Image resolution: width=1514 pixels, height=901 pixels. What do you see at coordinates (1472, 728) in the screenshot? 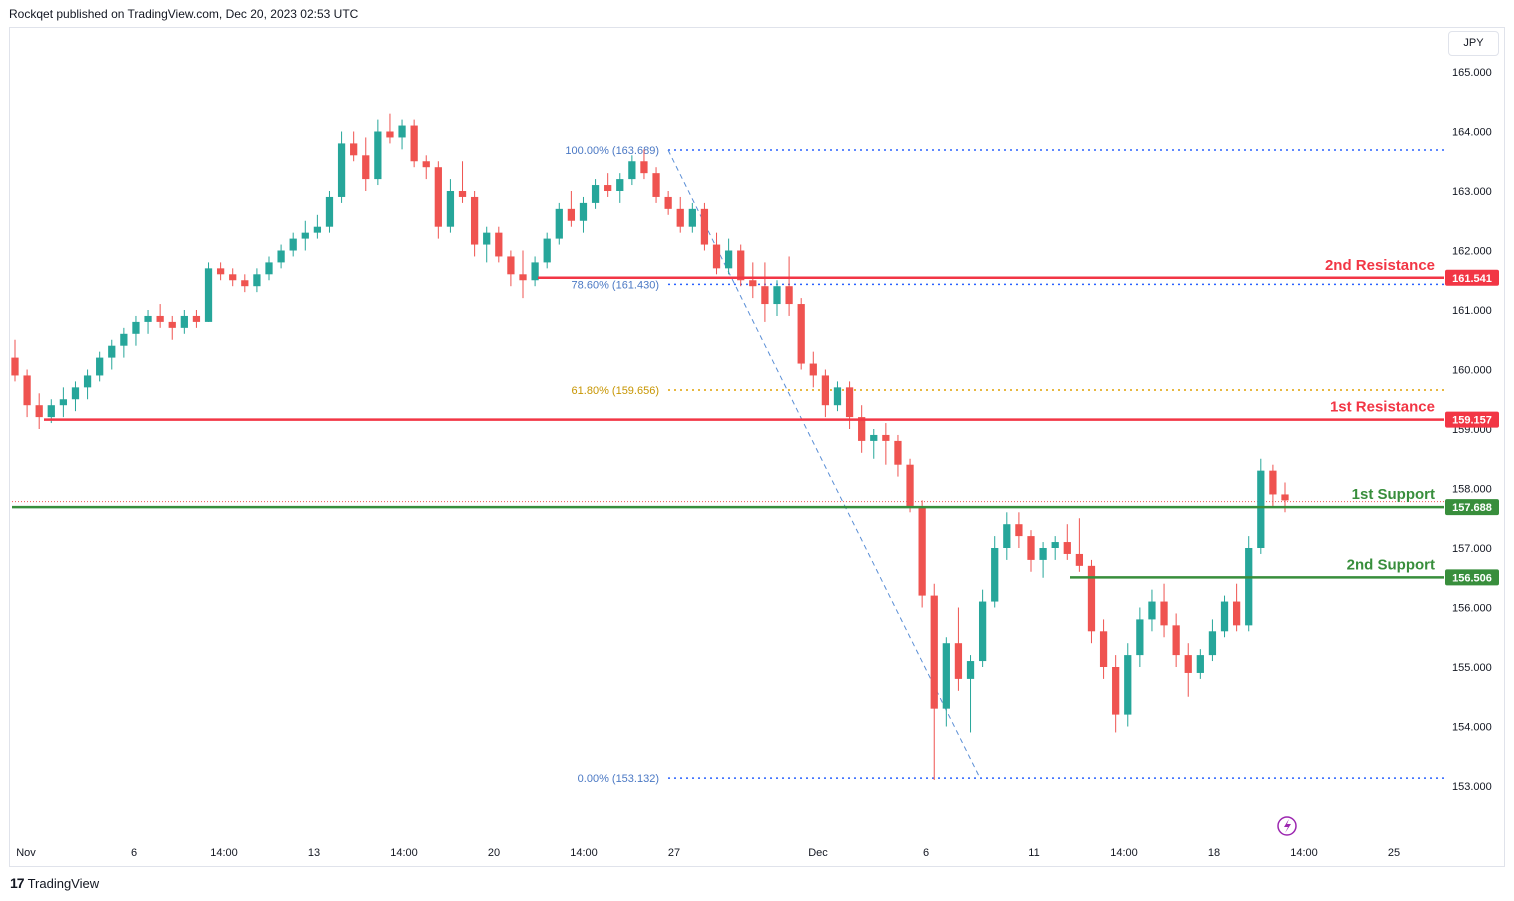
I see `y-tick-label: 154.000` at bounding box center [1472, 728].